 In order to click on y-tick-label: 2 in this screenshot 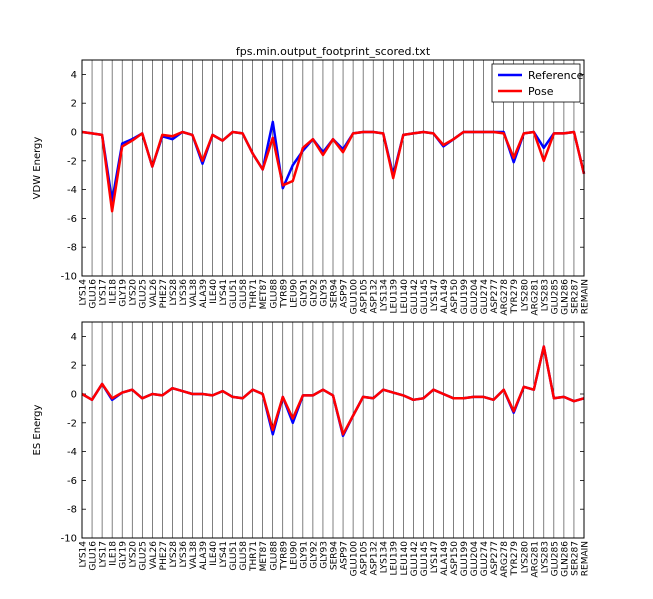, I will do `click(74, 104)`.